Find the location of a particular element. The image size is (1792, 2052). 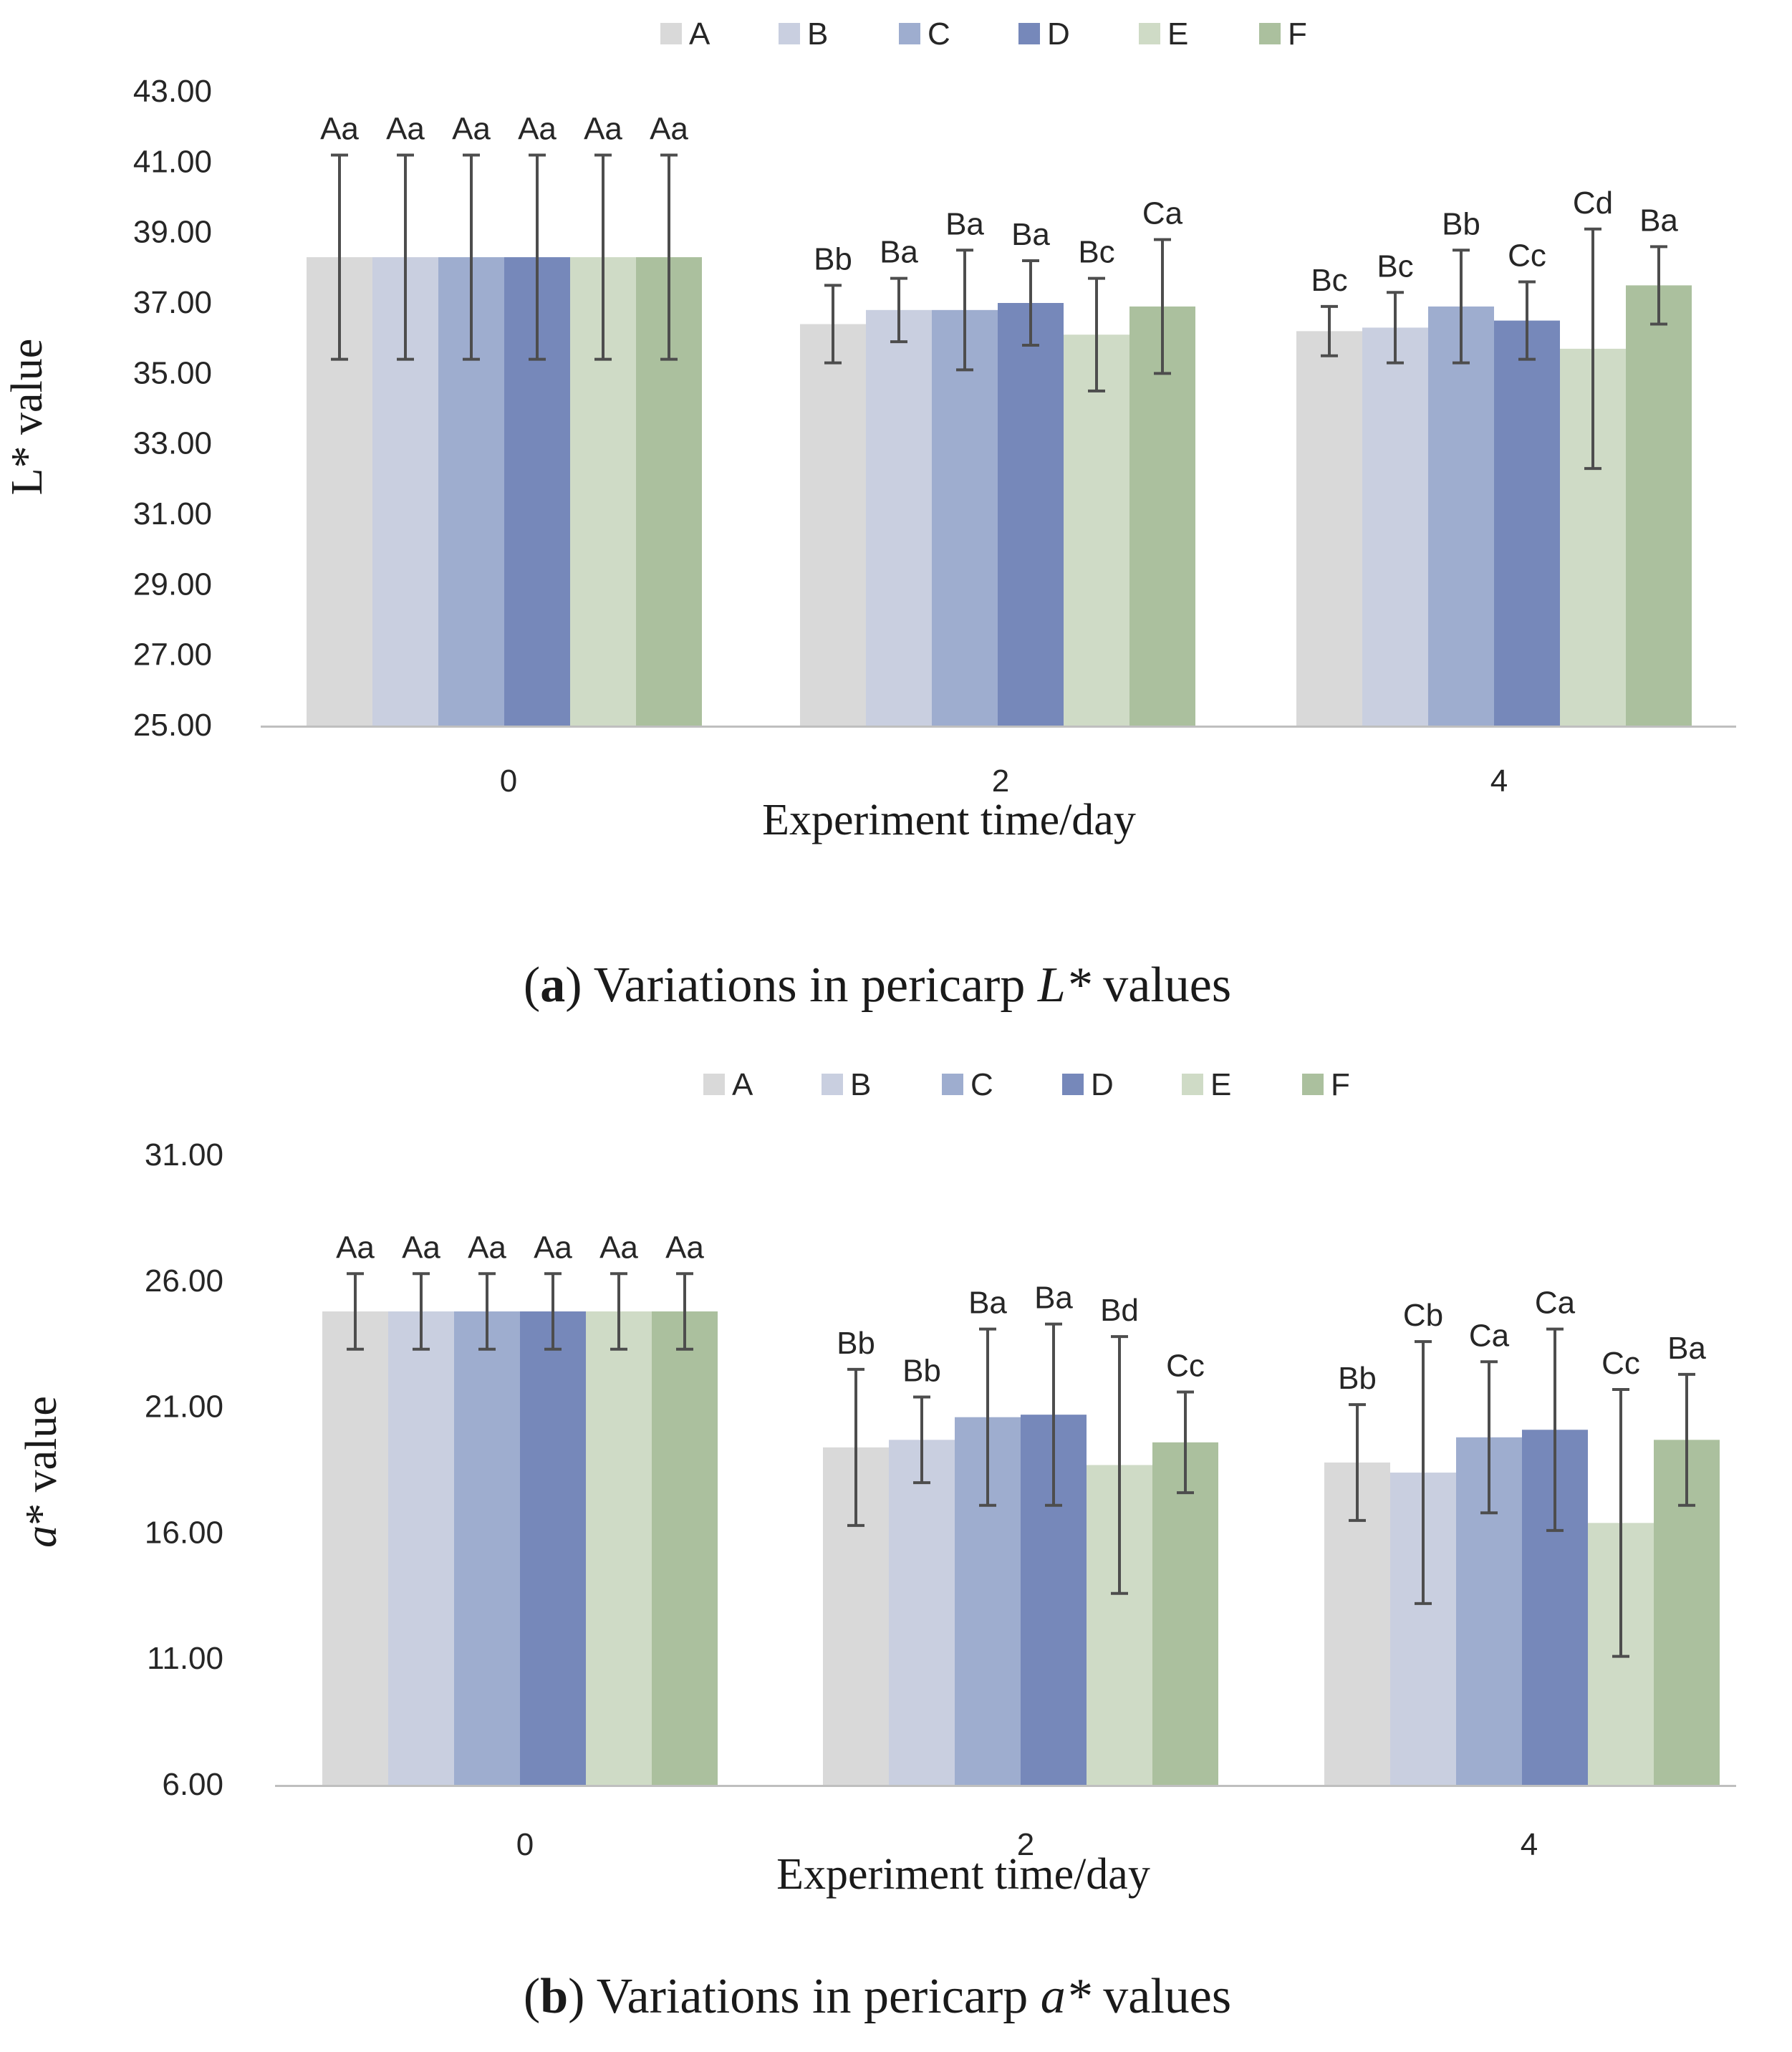

y-tick-label: 43.00 is located at coordinates (172, 91).